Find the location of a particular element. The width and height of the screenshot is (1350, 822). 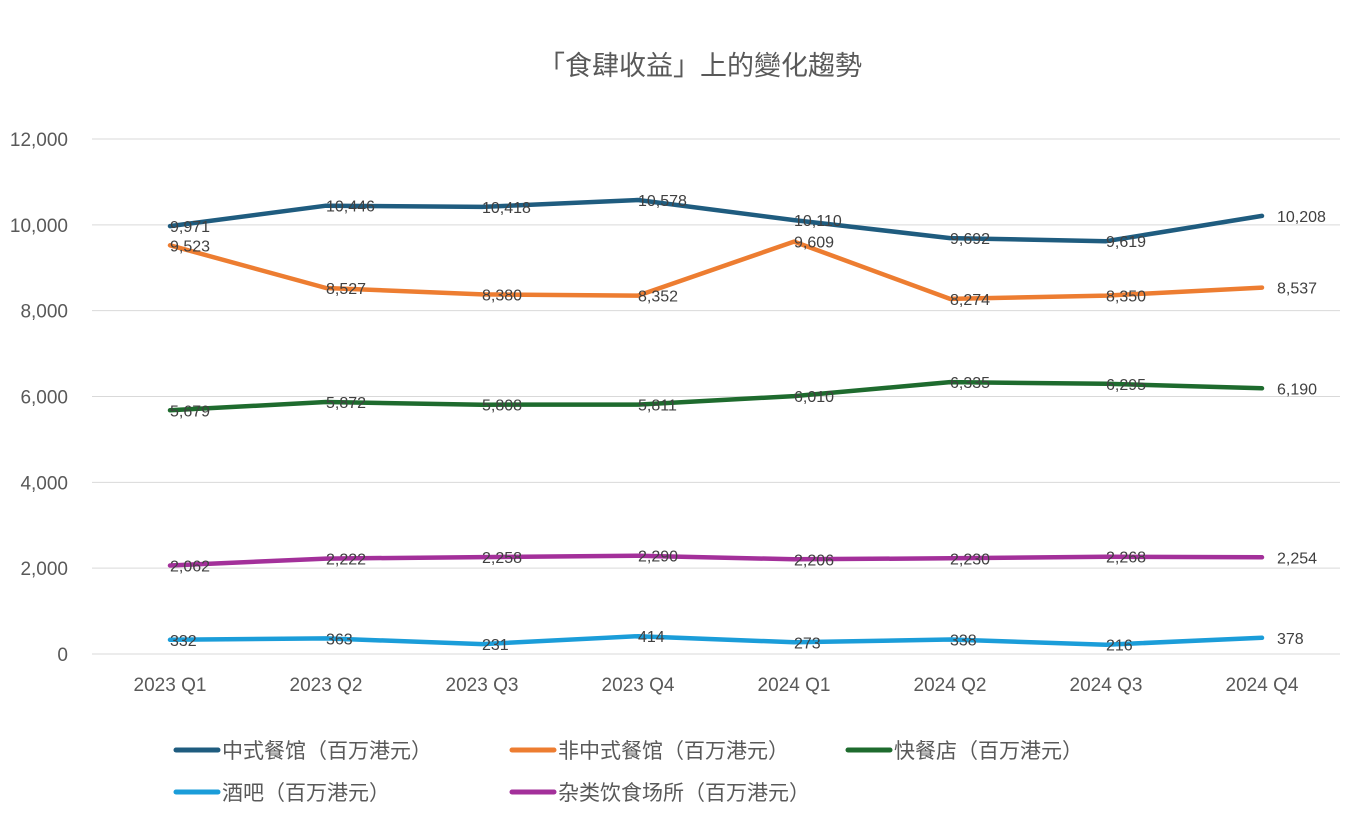

x-tick-label: 2024 Q2 is located at coordinates (950, 685).